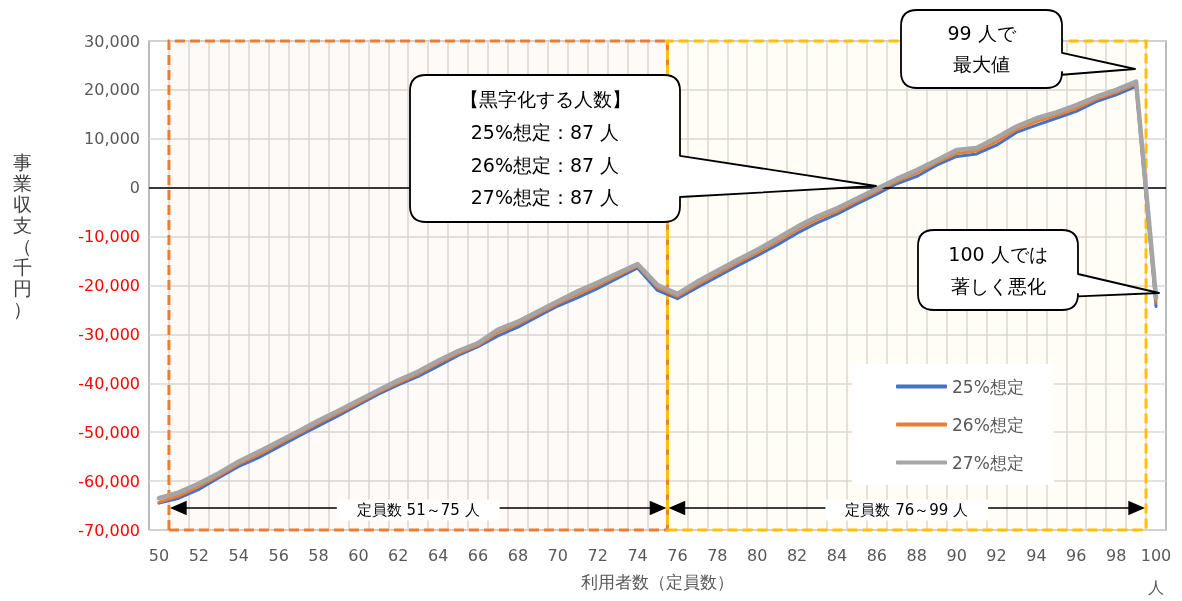 The image size is (1182, 601). What do you see at coordinates (438, 555) in the screenshot?
I see `x-tick-label: 64` at bounding box center [438, 555].